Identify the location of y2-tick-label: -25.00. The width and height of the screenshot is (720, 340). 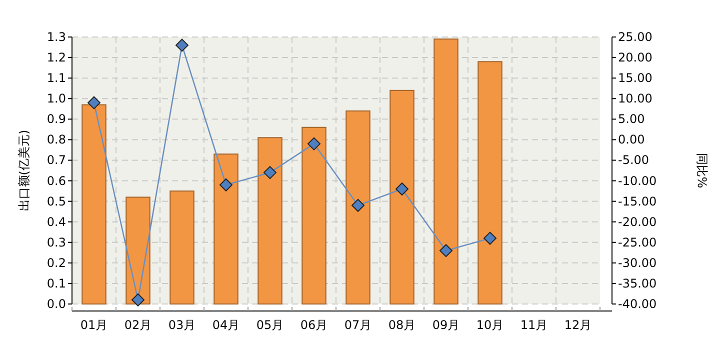
(637, 242).